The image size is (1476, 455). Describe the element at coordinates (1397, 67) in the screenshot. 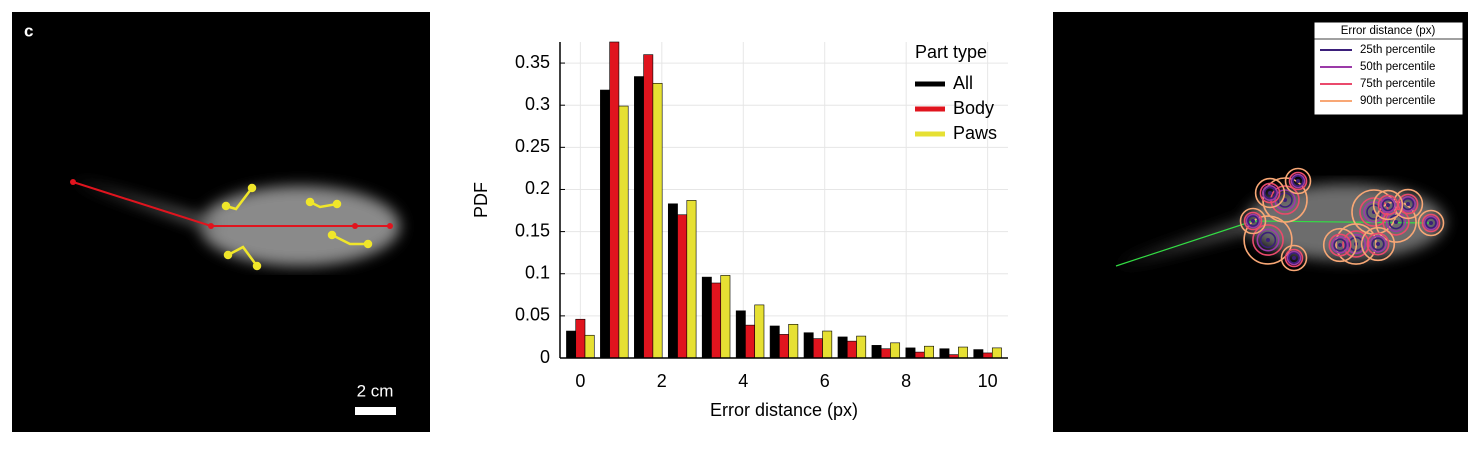

I see `overlay-legend-label: 50th percentile` at that location.